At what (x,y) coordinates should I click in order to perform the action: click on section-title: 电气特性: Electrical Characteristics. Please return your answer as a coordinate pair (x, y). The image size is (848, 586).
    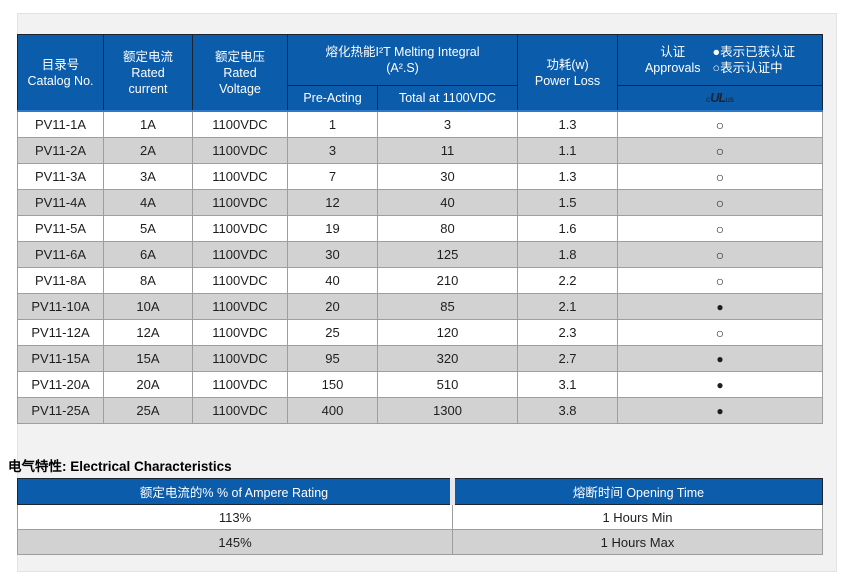
    Looking at the image, I should click on (120, 465).